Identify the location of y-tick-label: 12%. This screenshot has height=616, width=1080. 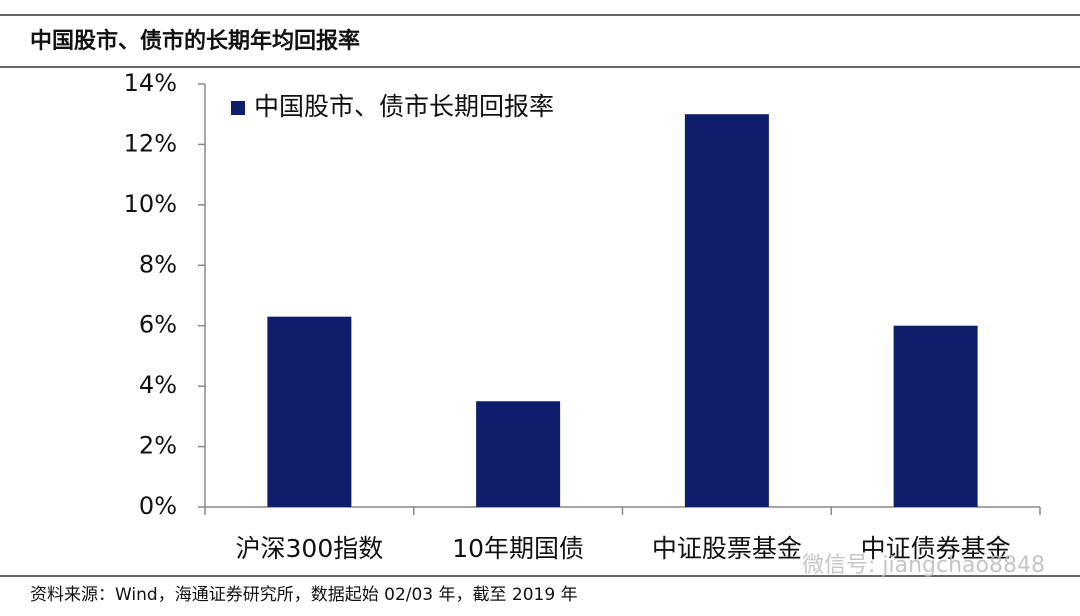
(150, 143).